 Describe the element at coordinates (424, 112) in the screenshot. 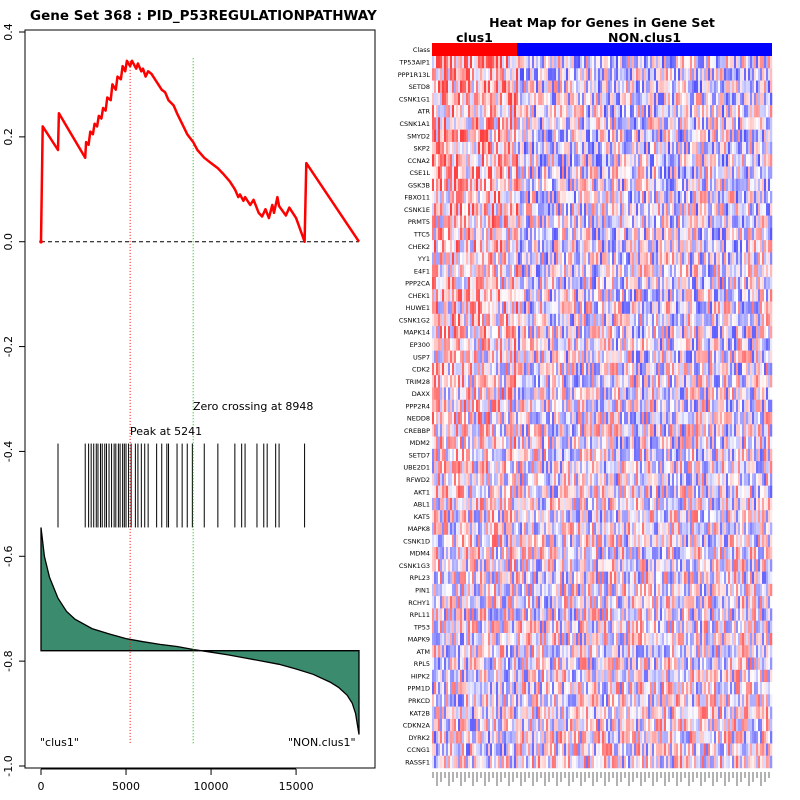

I see `gene-label: ATR` at that location.